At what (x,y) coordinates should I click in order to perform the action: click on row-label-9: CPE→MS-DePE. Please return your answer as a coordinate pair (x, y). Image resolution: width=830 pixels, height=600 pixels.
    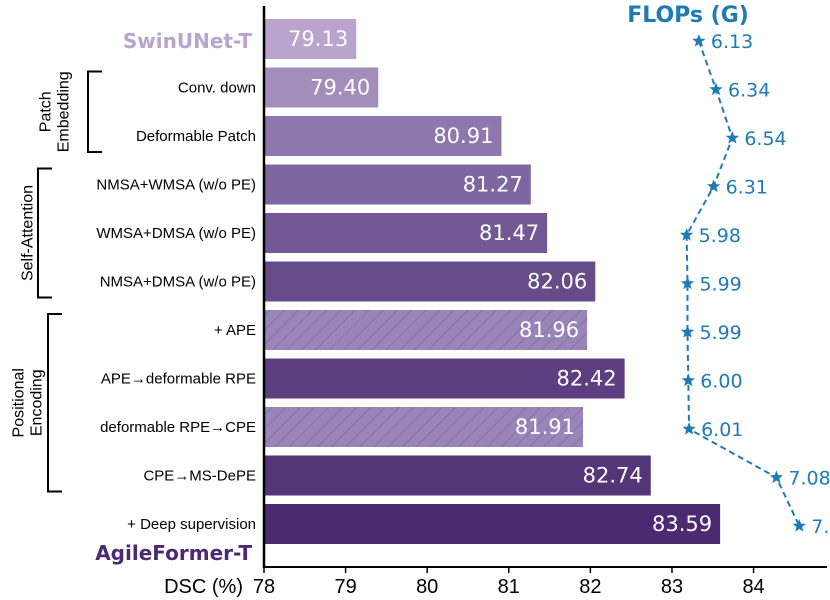
    Looking at the image, I should click on (199, 476).